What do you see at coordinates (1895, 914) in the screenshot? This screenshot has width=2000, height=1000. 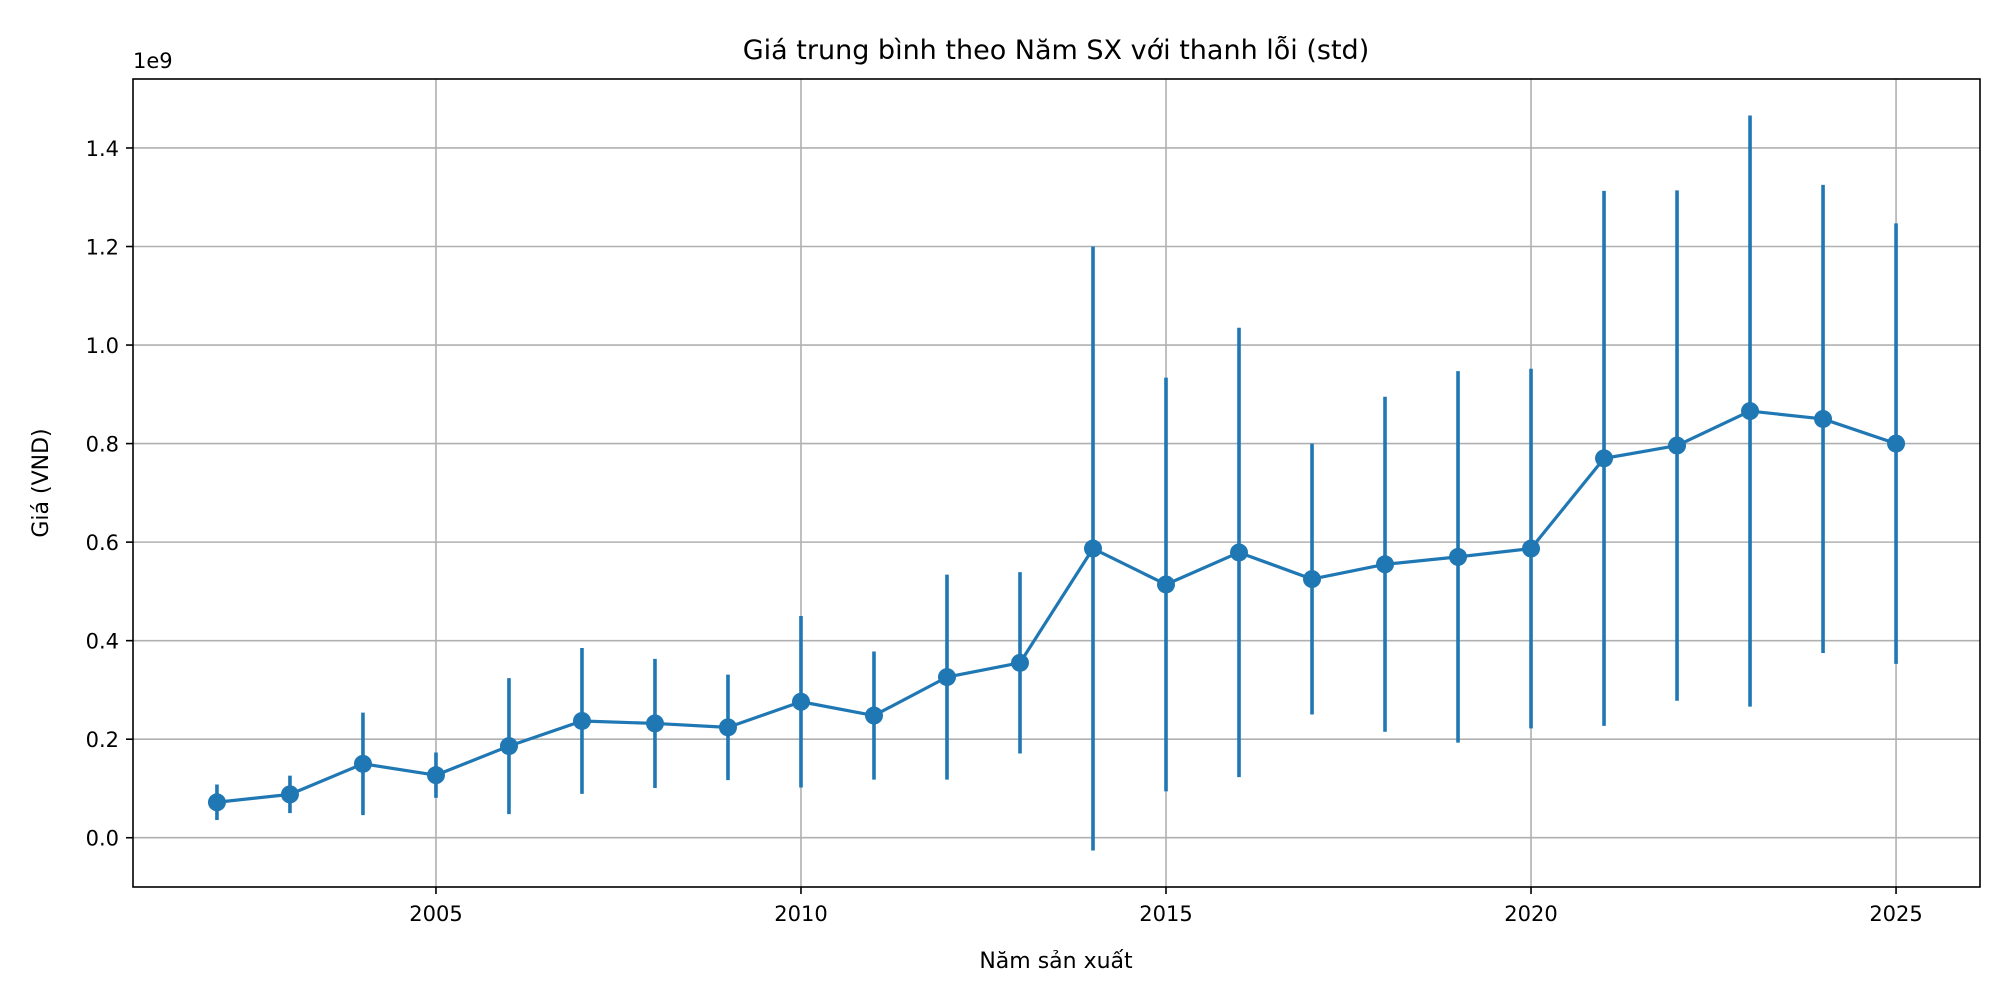 I see `x-tick-label: 2025` at bounding box center [1895, 914].